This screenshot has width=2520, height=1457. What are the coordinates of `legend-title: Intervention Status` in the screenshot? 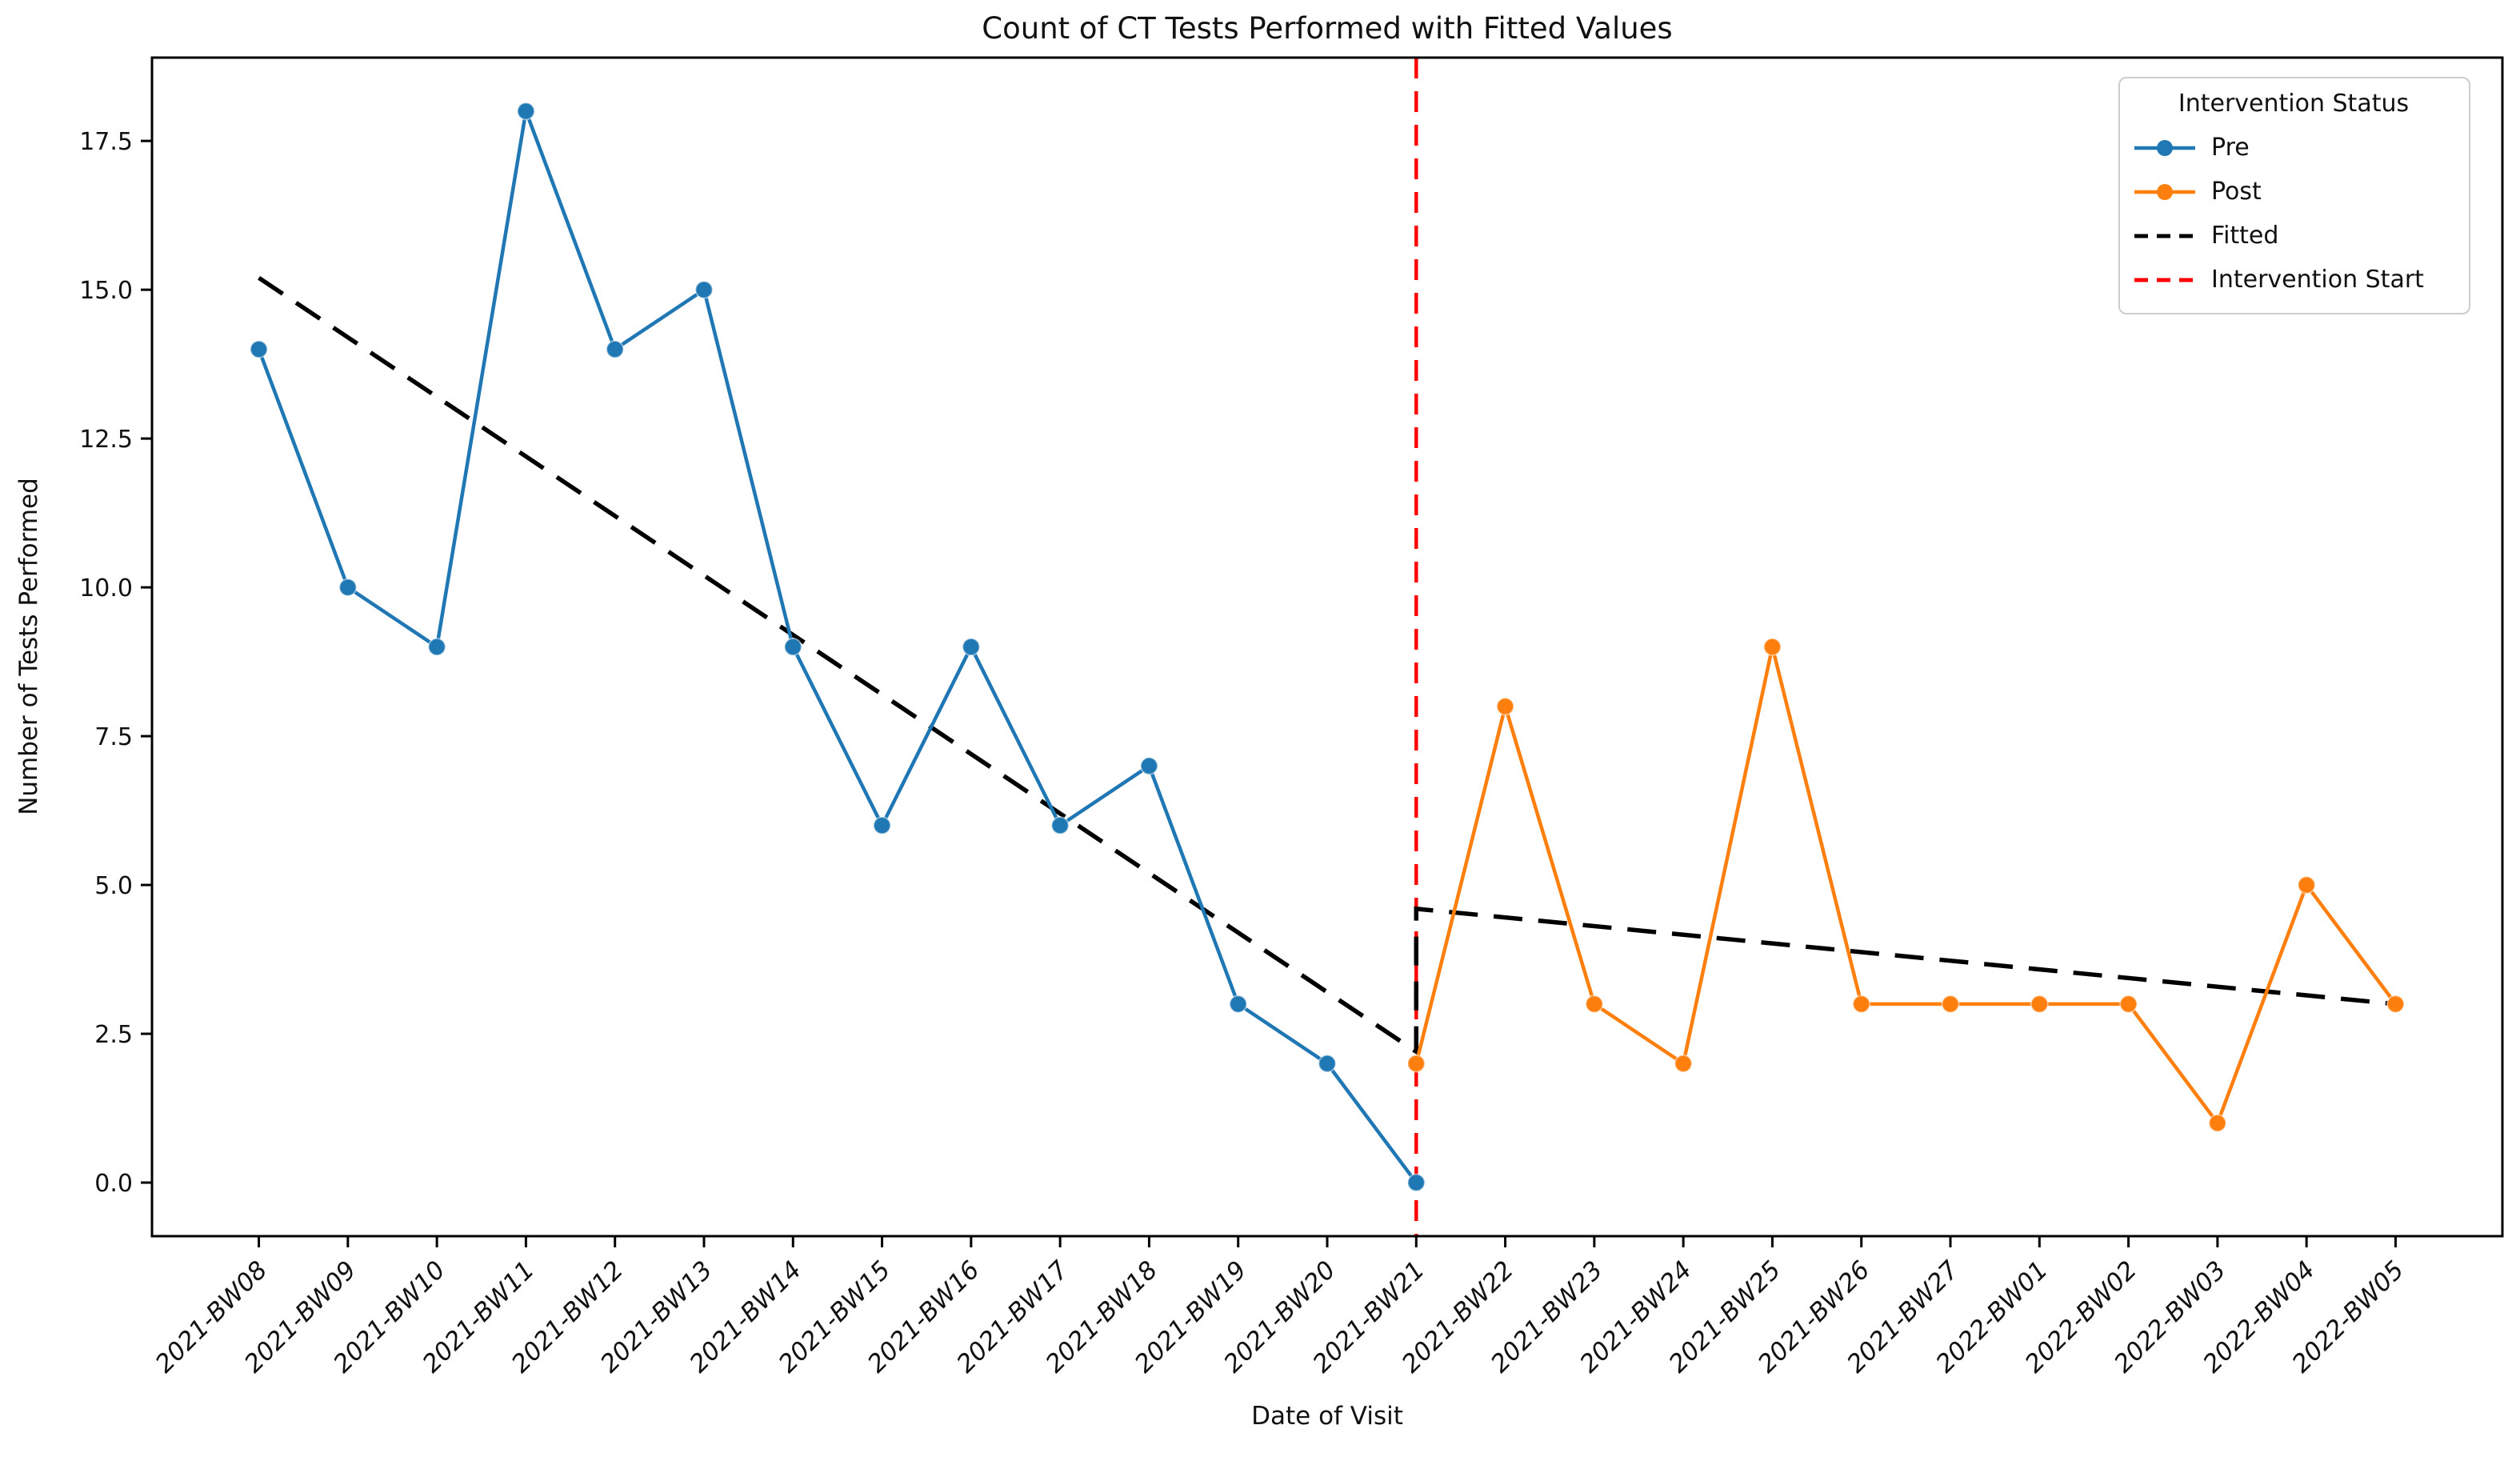 It's located at (2294, 104).